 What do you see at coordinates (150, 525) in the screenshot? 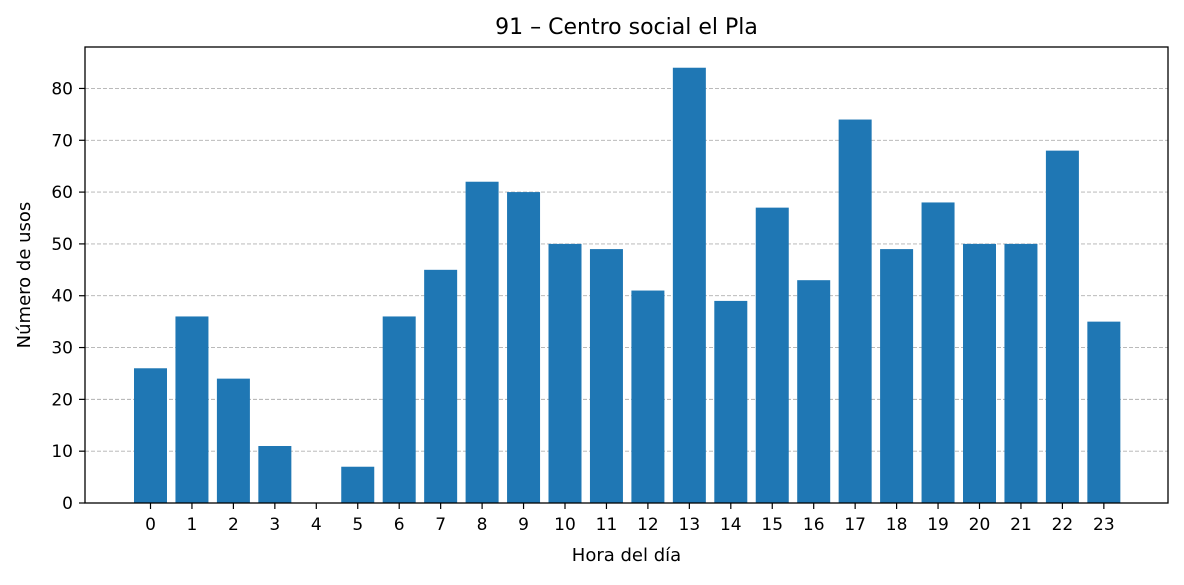
I see `x-tick-label: 0` at bounding box center [150, 525].